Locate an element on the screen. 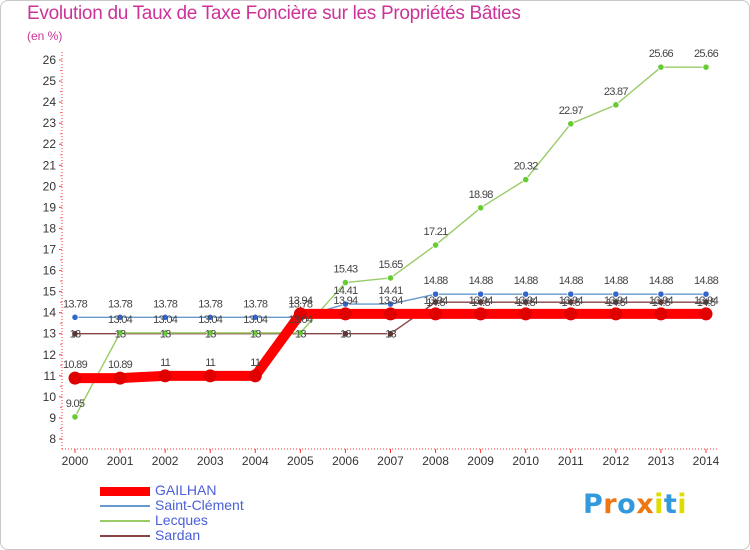 This screenshot has width=750, height=550. y-tick-label: 25 is located at coordinates (50, 81).